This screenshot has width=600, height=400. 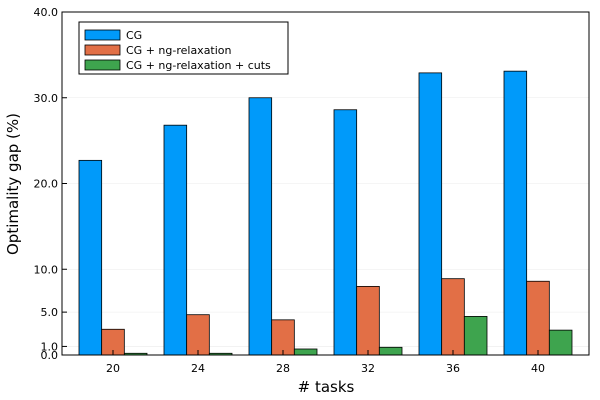 I want to click on legend-label: CG + ng-relaxation, so click(x=179, y=50).